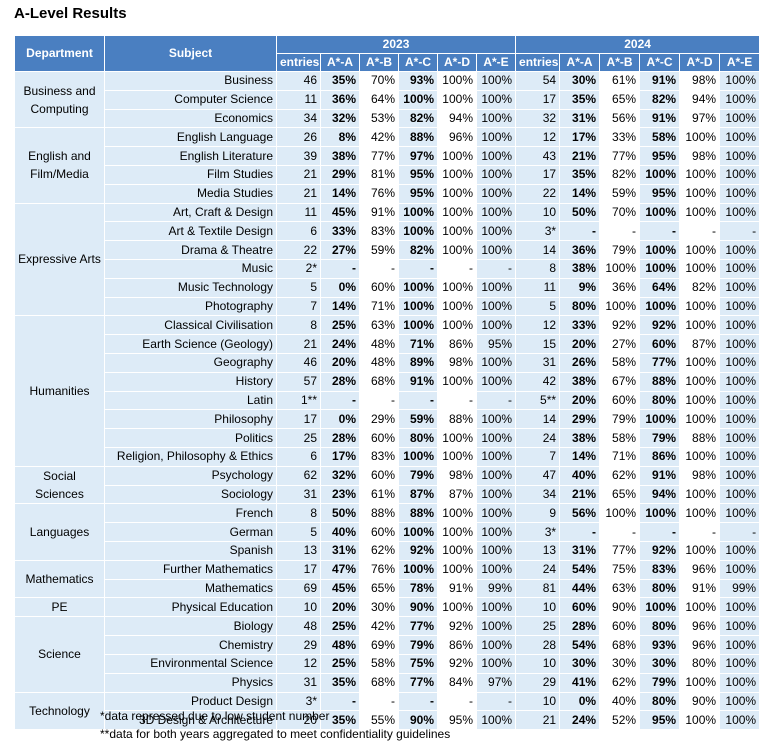 This screenshot has width=776, height=743. Describe the element at coordinates (190, 456) in the screenshot. I see `subject-cell: Religion, Philosophy & Ethics` at that location.